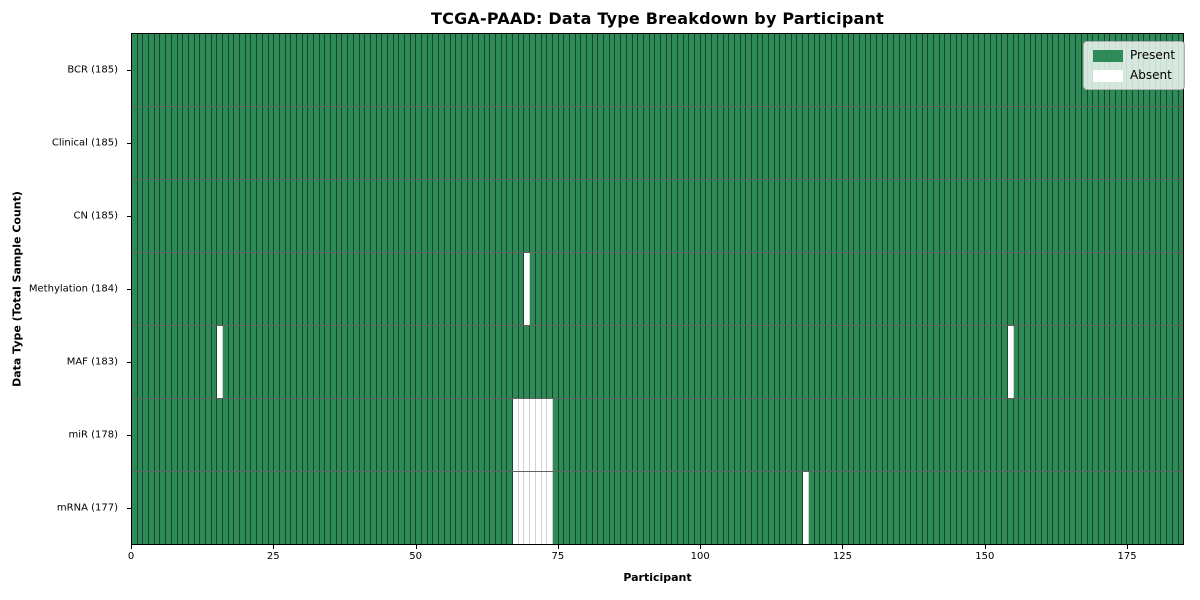 The width and height of the screenshot is (1200, 600). I want to click on x-axis: 0 25 50 75 100 125 150 175, so click(656, 558).